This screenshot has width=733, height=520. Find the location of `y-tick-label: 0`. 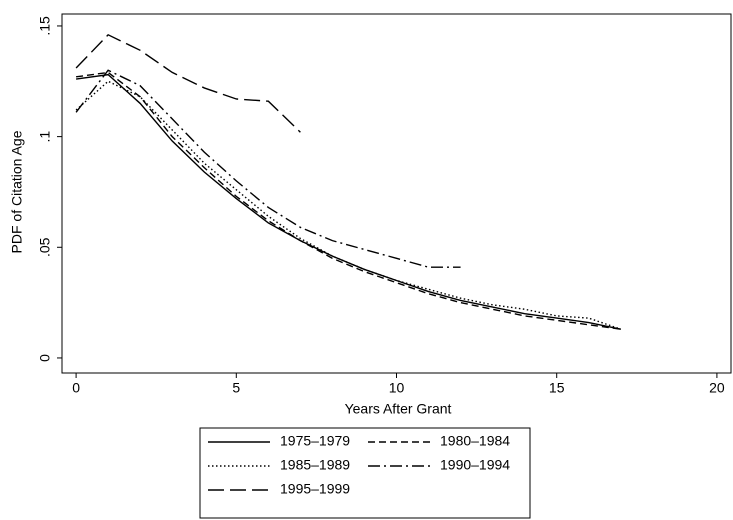

y-tick-label: 0 is located at coordinates (45, 358).